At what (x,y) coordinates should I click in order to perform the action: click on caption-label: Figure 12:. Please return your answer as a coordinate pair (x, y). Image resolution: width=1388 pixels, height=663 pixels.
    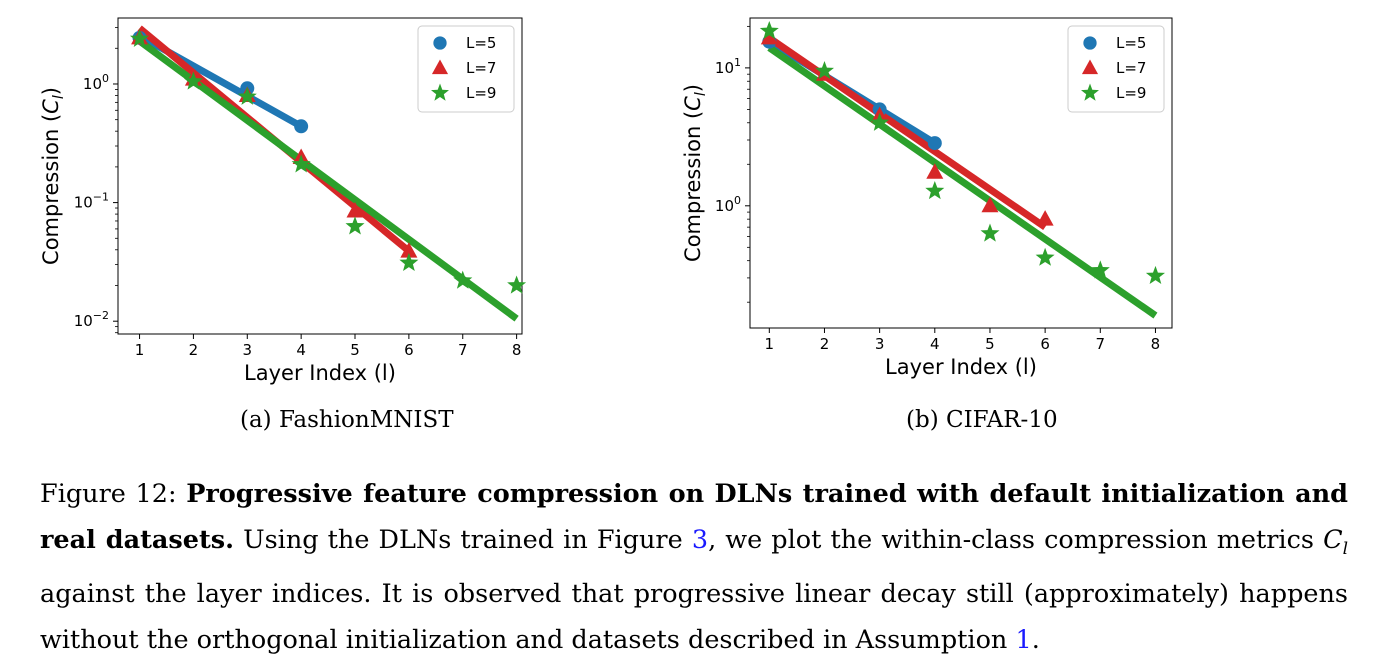
    Looking at the image, I should click on (113, 494).